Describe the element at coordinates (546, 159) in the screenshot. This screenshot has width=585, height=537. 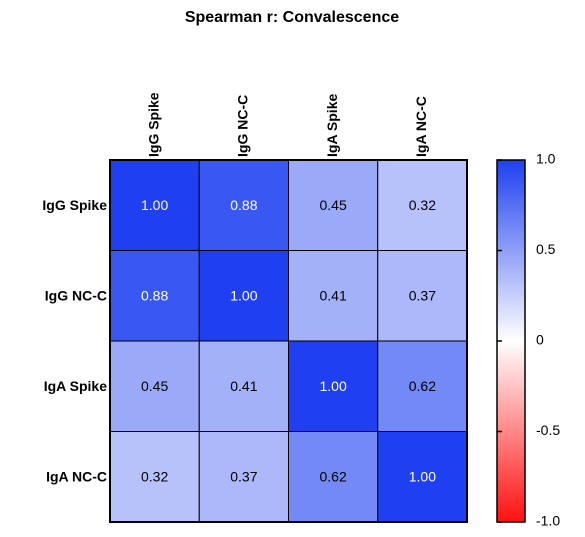
I see `colorbar-tick-label: 1.0` at that location.